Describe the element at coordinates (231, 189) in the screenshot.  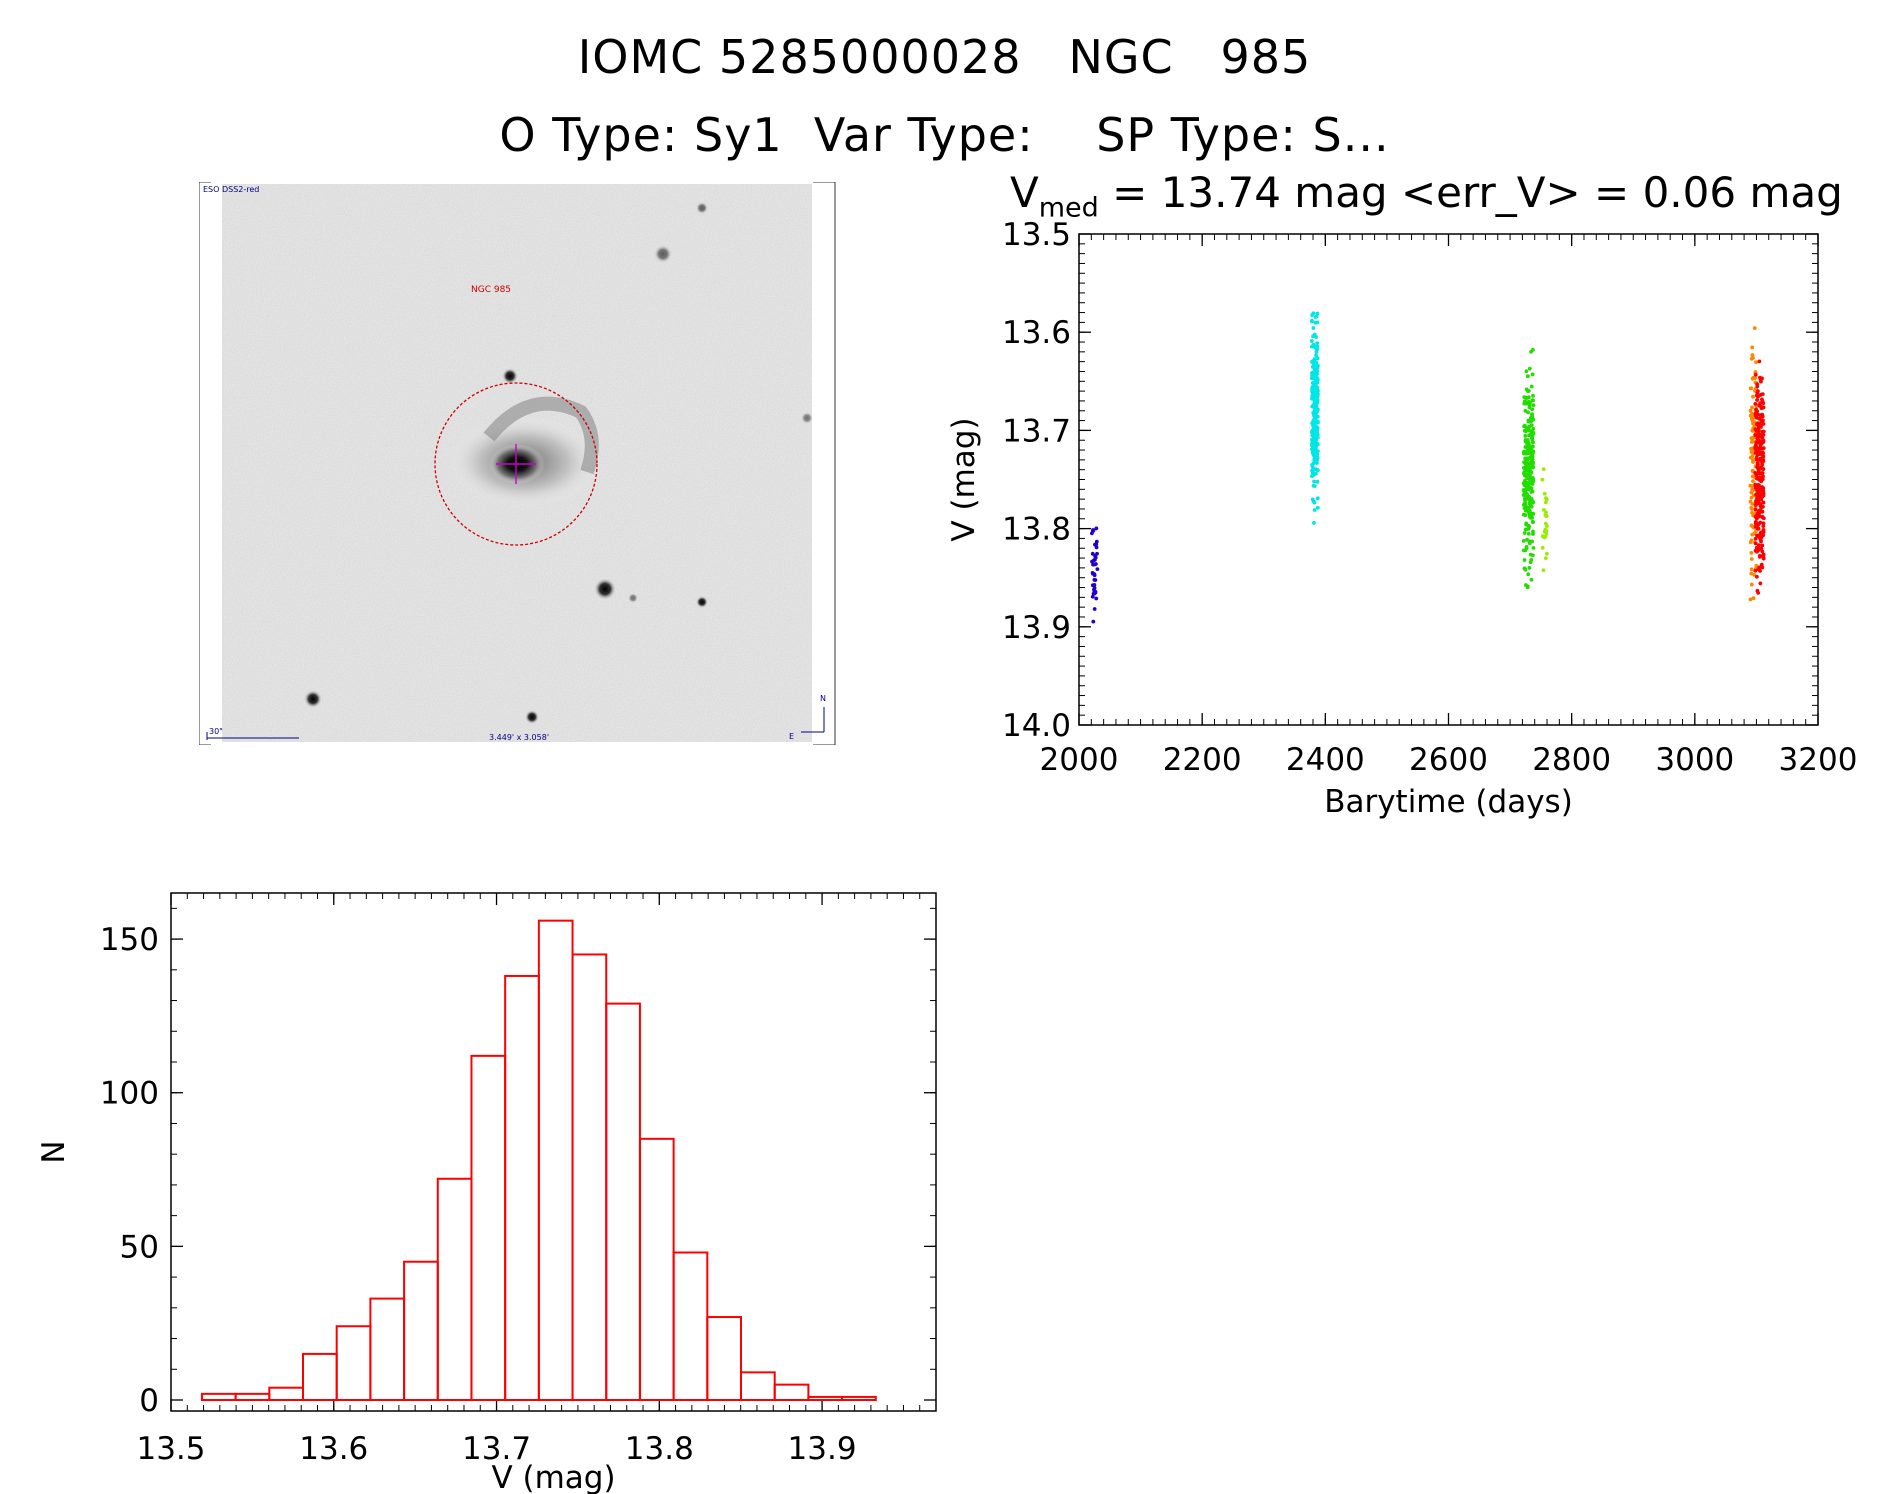
I see `survey-label: ESO DSS2-red` at that location.